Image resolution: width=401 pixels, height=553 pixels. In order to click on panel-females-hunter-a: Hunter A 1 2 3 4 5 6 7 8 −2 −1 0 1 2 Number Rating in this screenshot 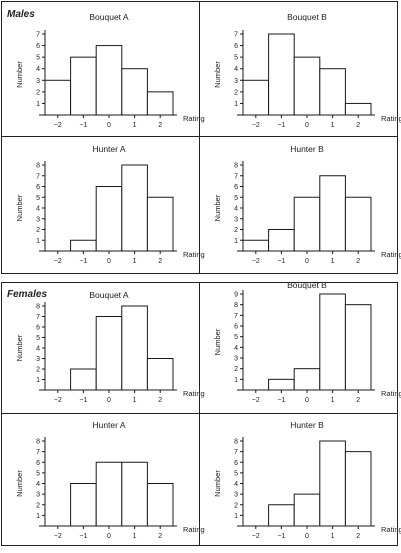, I will do `click(110, 480)`.